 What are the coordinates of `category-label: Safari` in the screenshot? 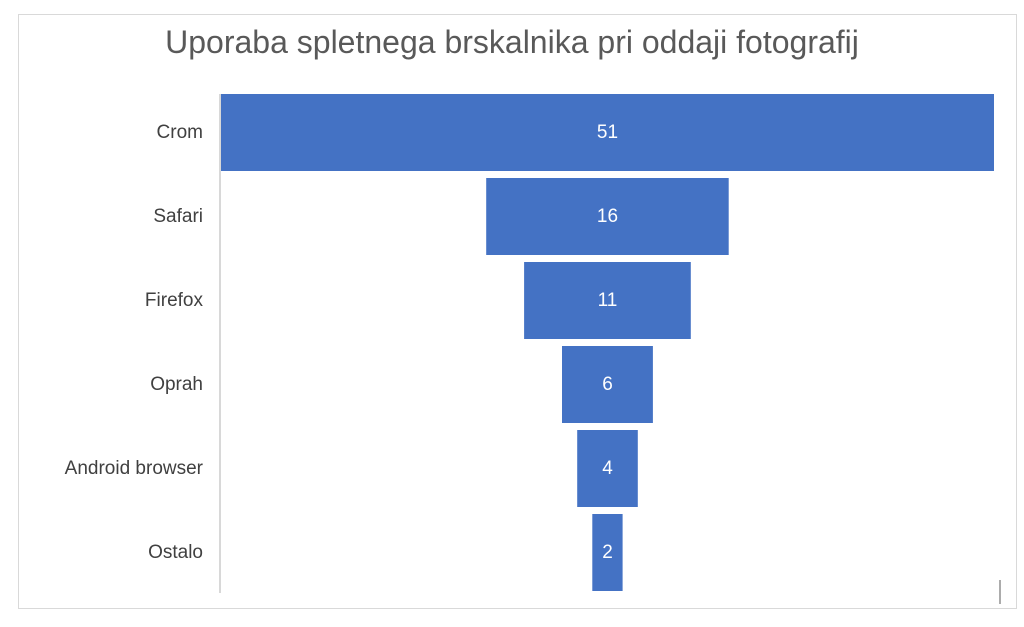 It's located at (178, 216).